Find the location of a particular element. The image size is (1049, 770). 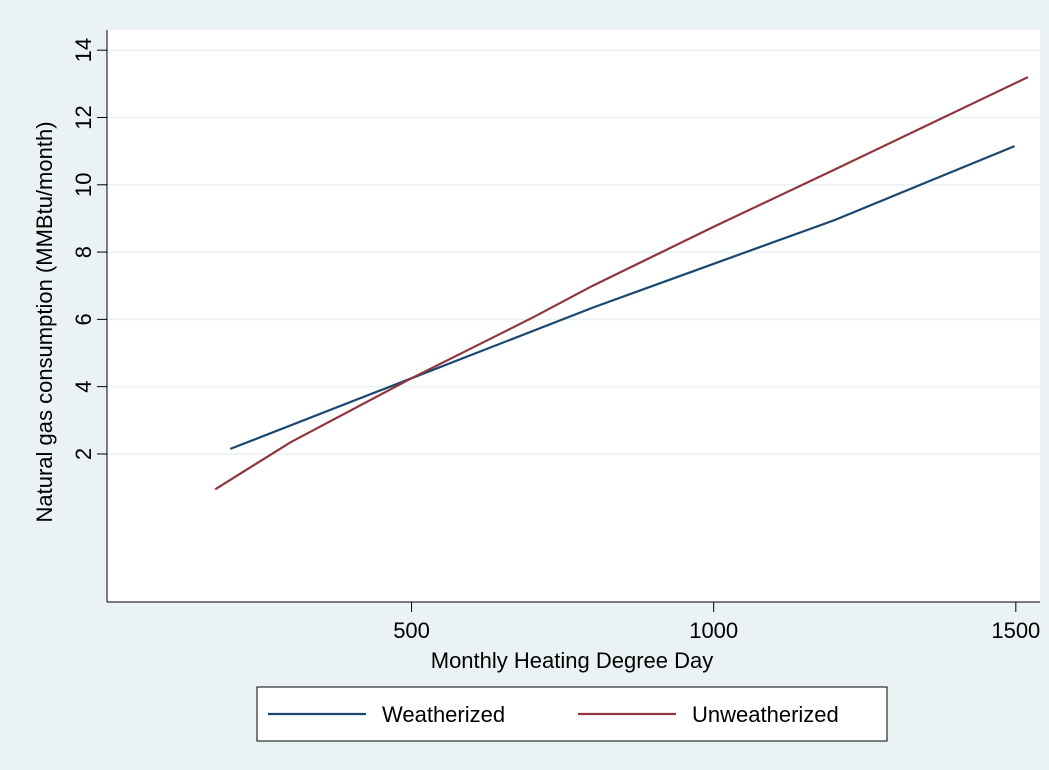

y-tick-label: 4 is located at coordinates (83, 387).